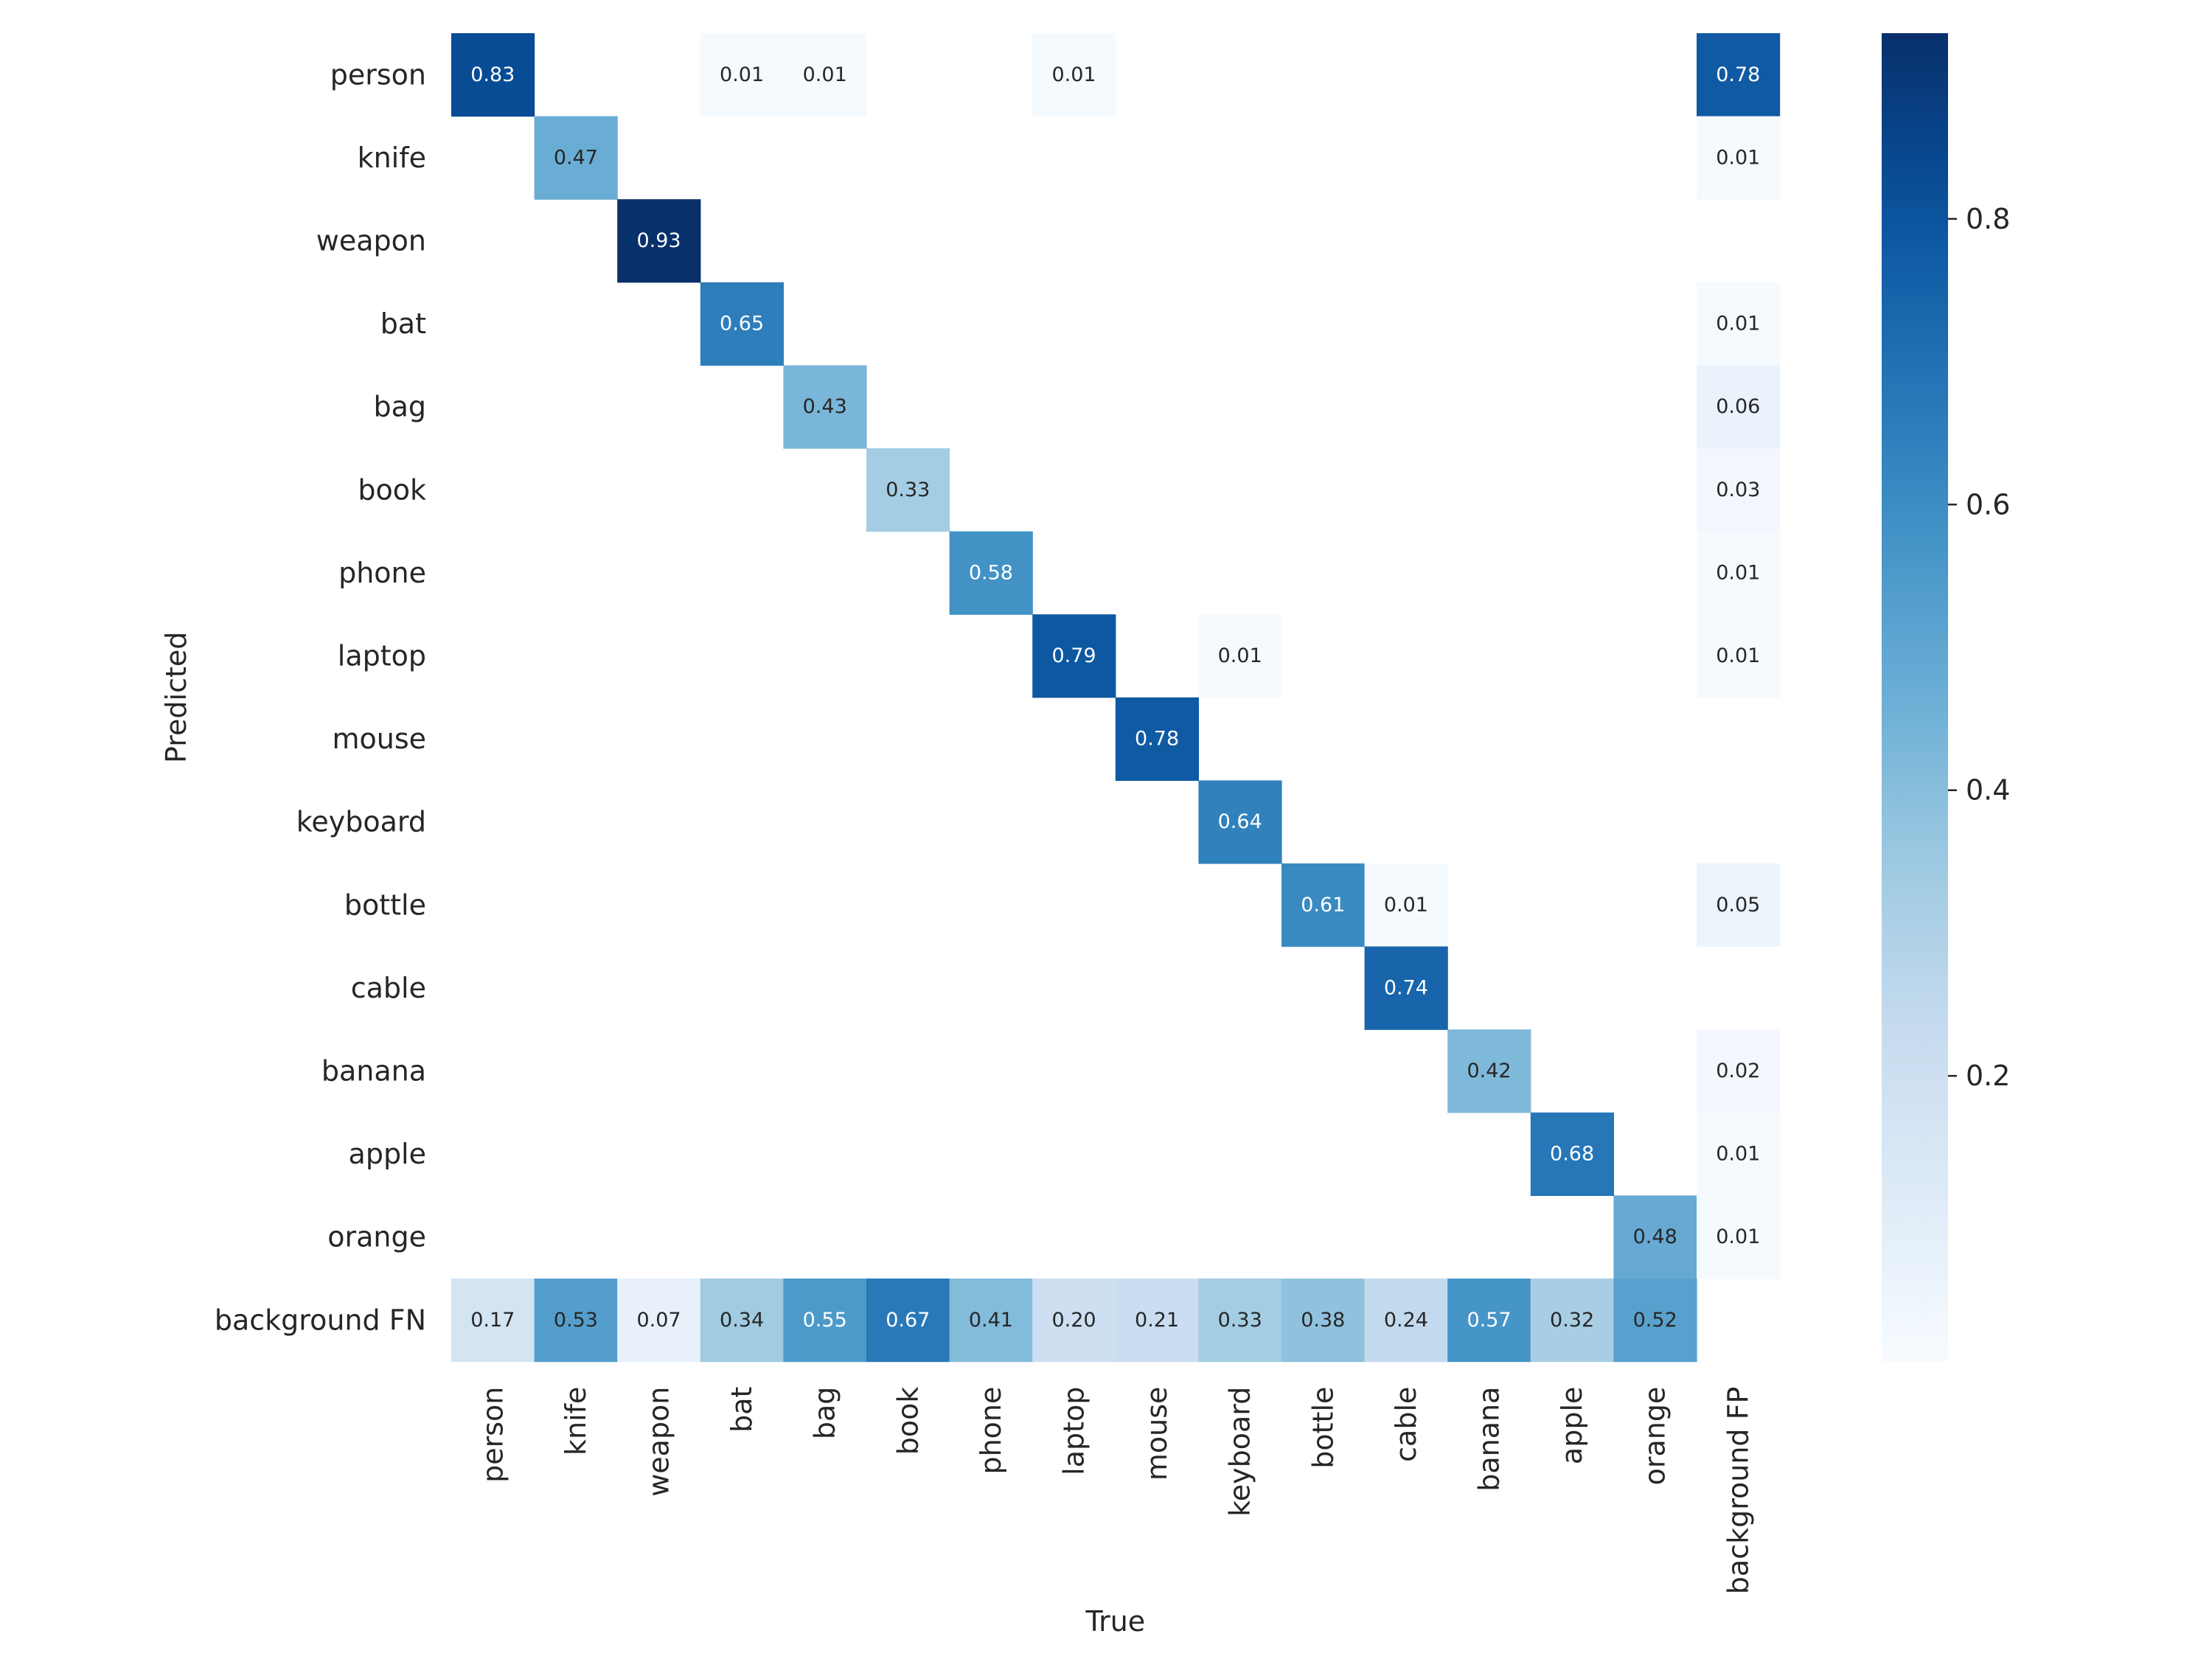  What do you see at coordinates (1988, 1076) in the screenshot?
I see `colorbar-tick-label: 0.2` at bounding box center [1988, 1076].